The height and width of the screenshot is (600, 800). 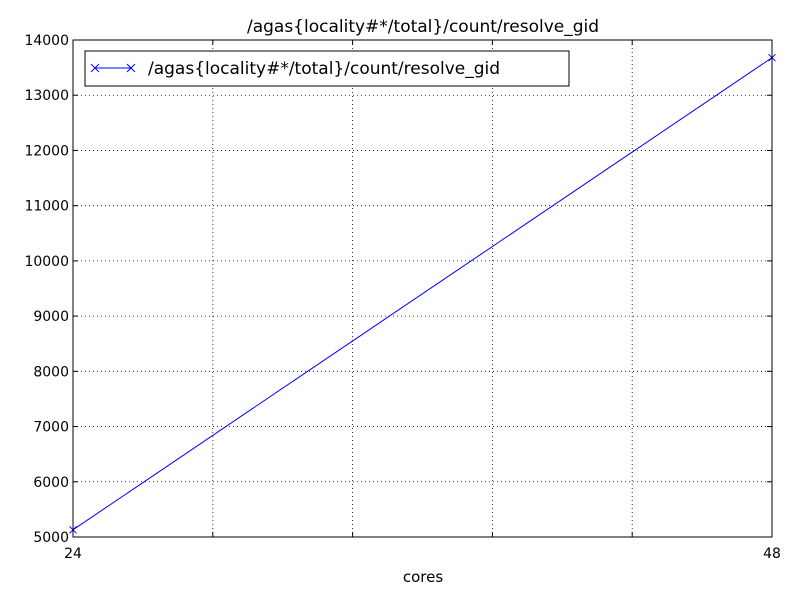 What do you see at coordinates (51, 538) in the screenshot?
I see `y-tick-label: 5000` at bounding box center [51, 538].